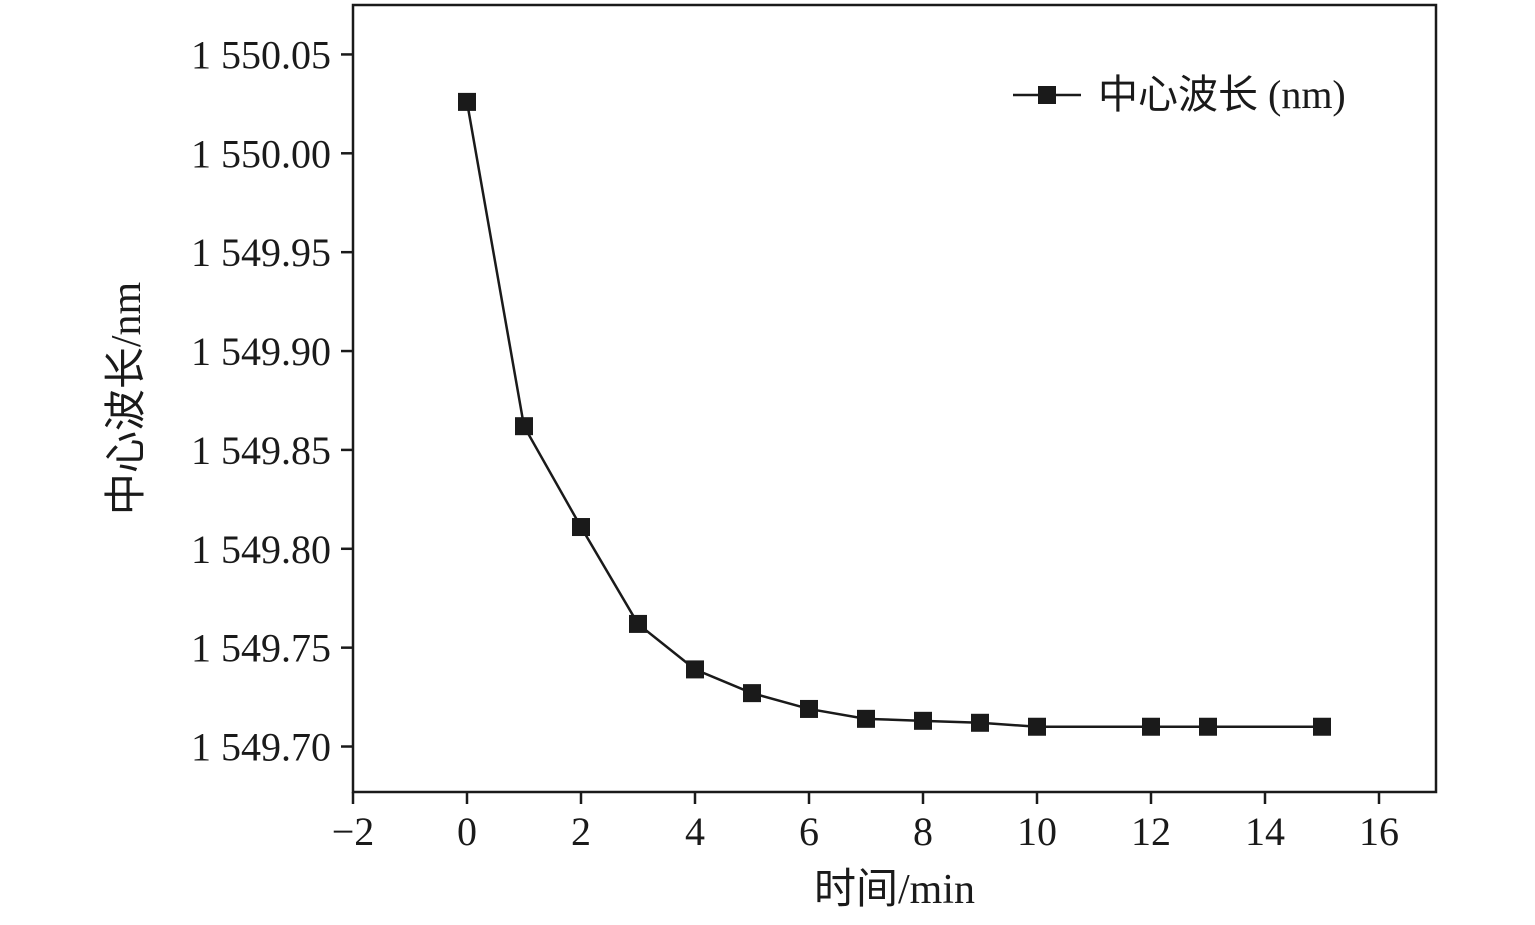 Image resolution: width=1535 pixels, height=925 pixels. I want to click on x-tick-label: −2, so click(353, 831).